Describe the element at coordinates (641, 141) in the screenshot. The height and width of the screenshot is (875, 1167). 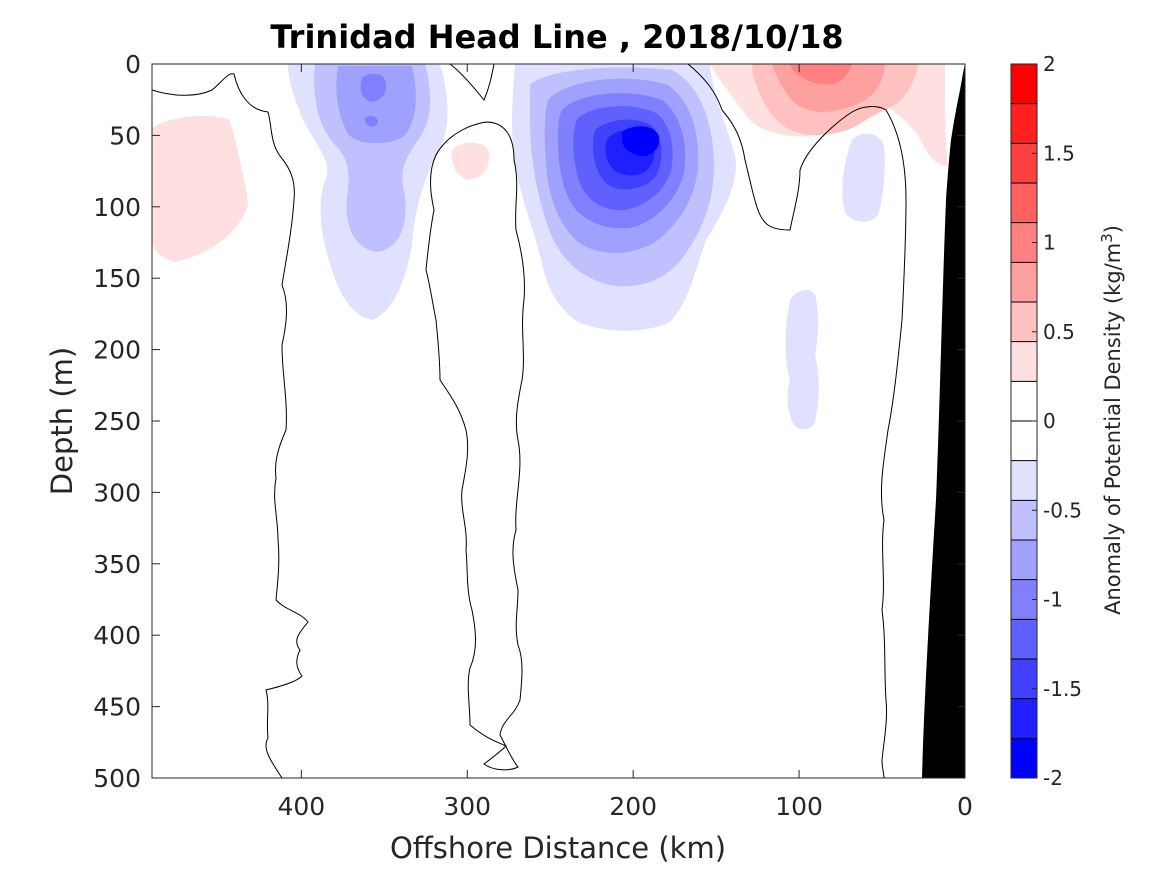
I see `negative-anomaly-200km-core` at that location.